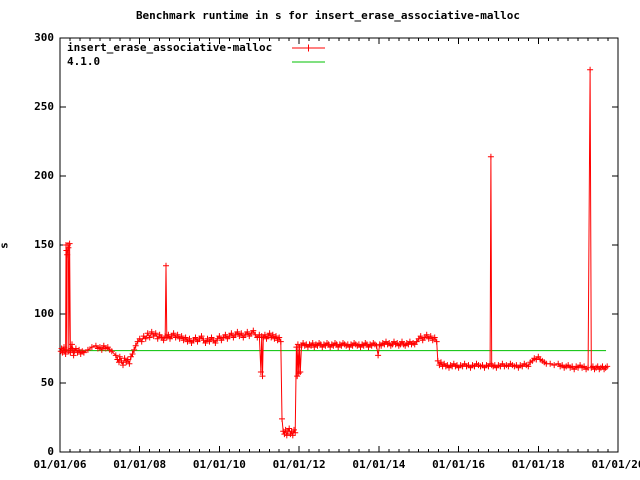 The width and height of the screenshot is (640, 480). I want to click on y-tick-label: 100, so click(44, 313).